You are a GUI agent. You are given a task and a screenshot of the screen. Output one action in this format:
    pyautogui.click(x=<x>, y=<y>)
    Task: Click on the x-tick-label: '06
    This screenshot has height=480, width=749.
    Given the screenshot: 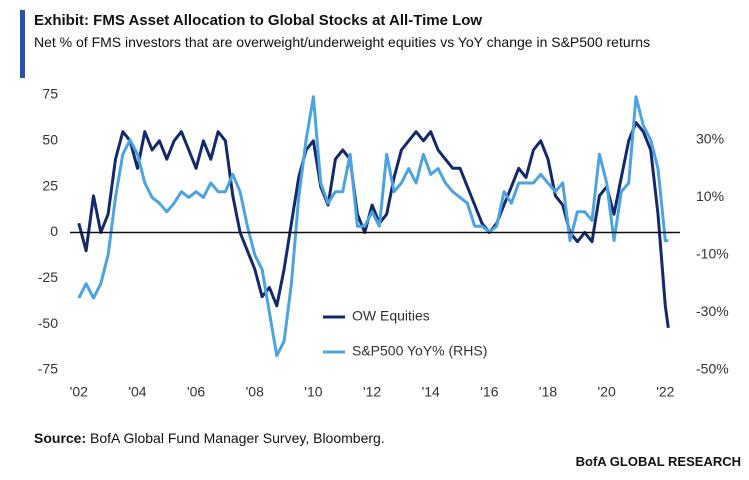 What is the action you would take?
    pyautogui.click(x=196, y=392)
    